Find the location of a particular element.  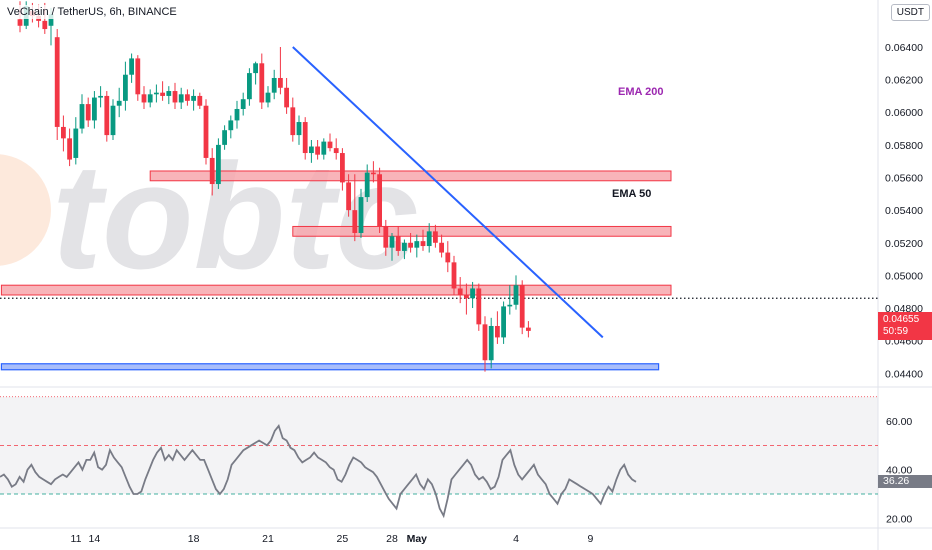

price-tick-label: 0.05200 is located at coordinates (904, 244).